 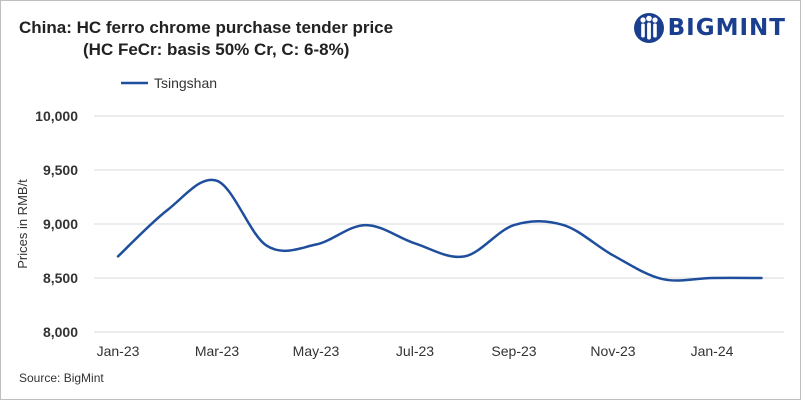 What do you see at coordinates (316, 351) in the screenshot?
I see `x-tick-label: May-23` at bounding box center [316, 351].